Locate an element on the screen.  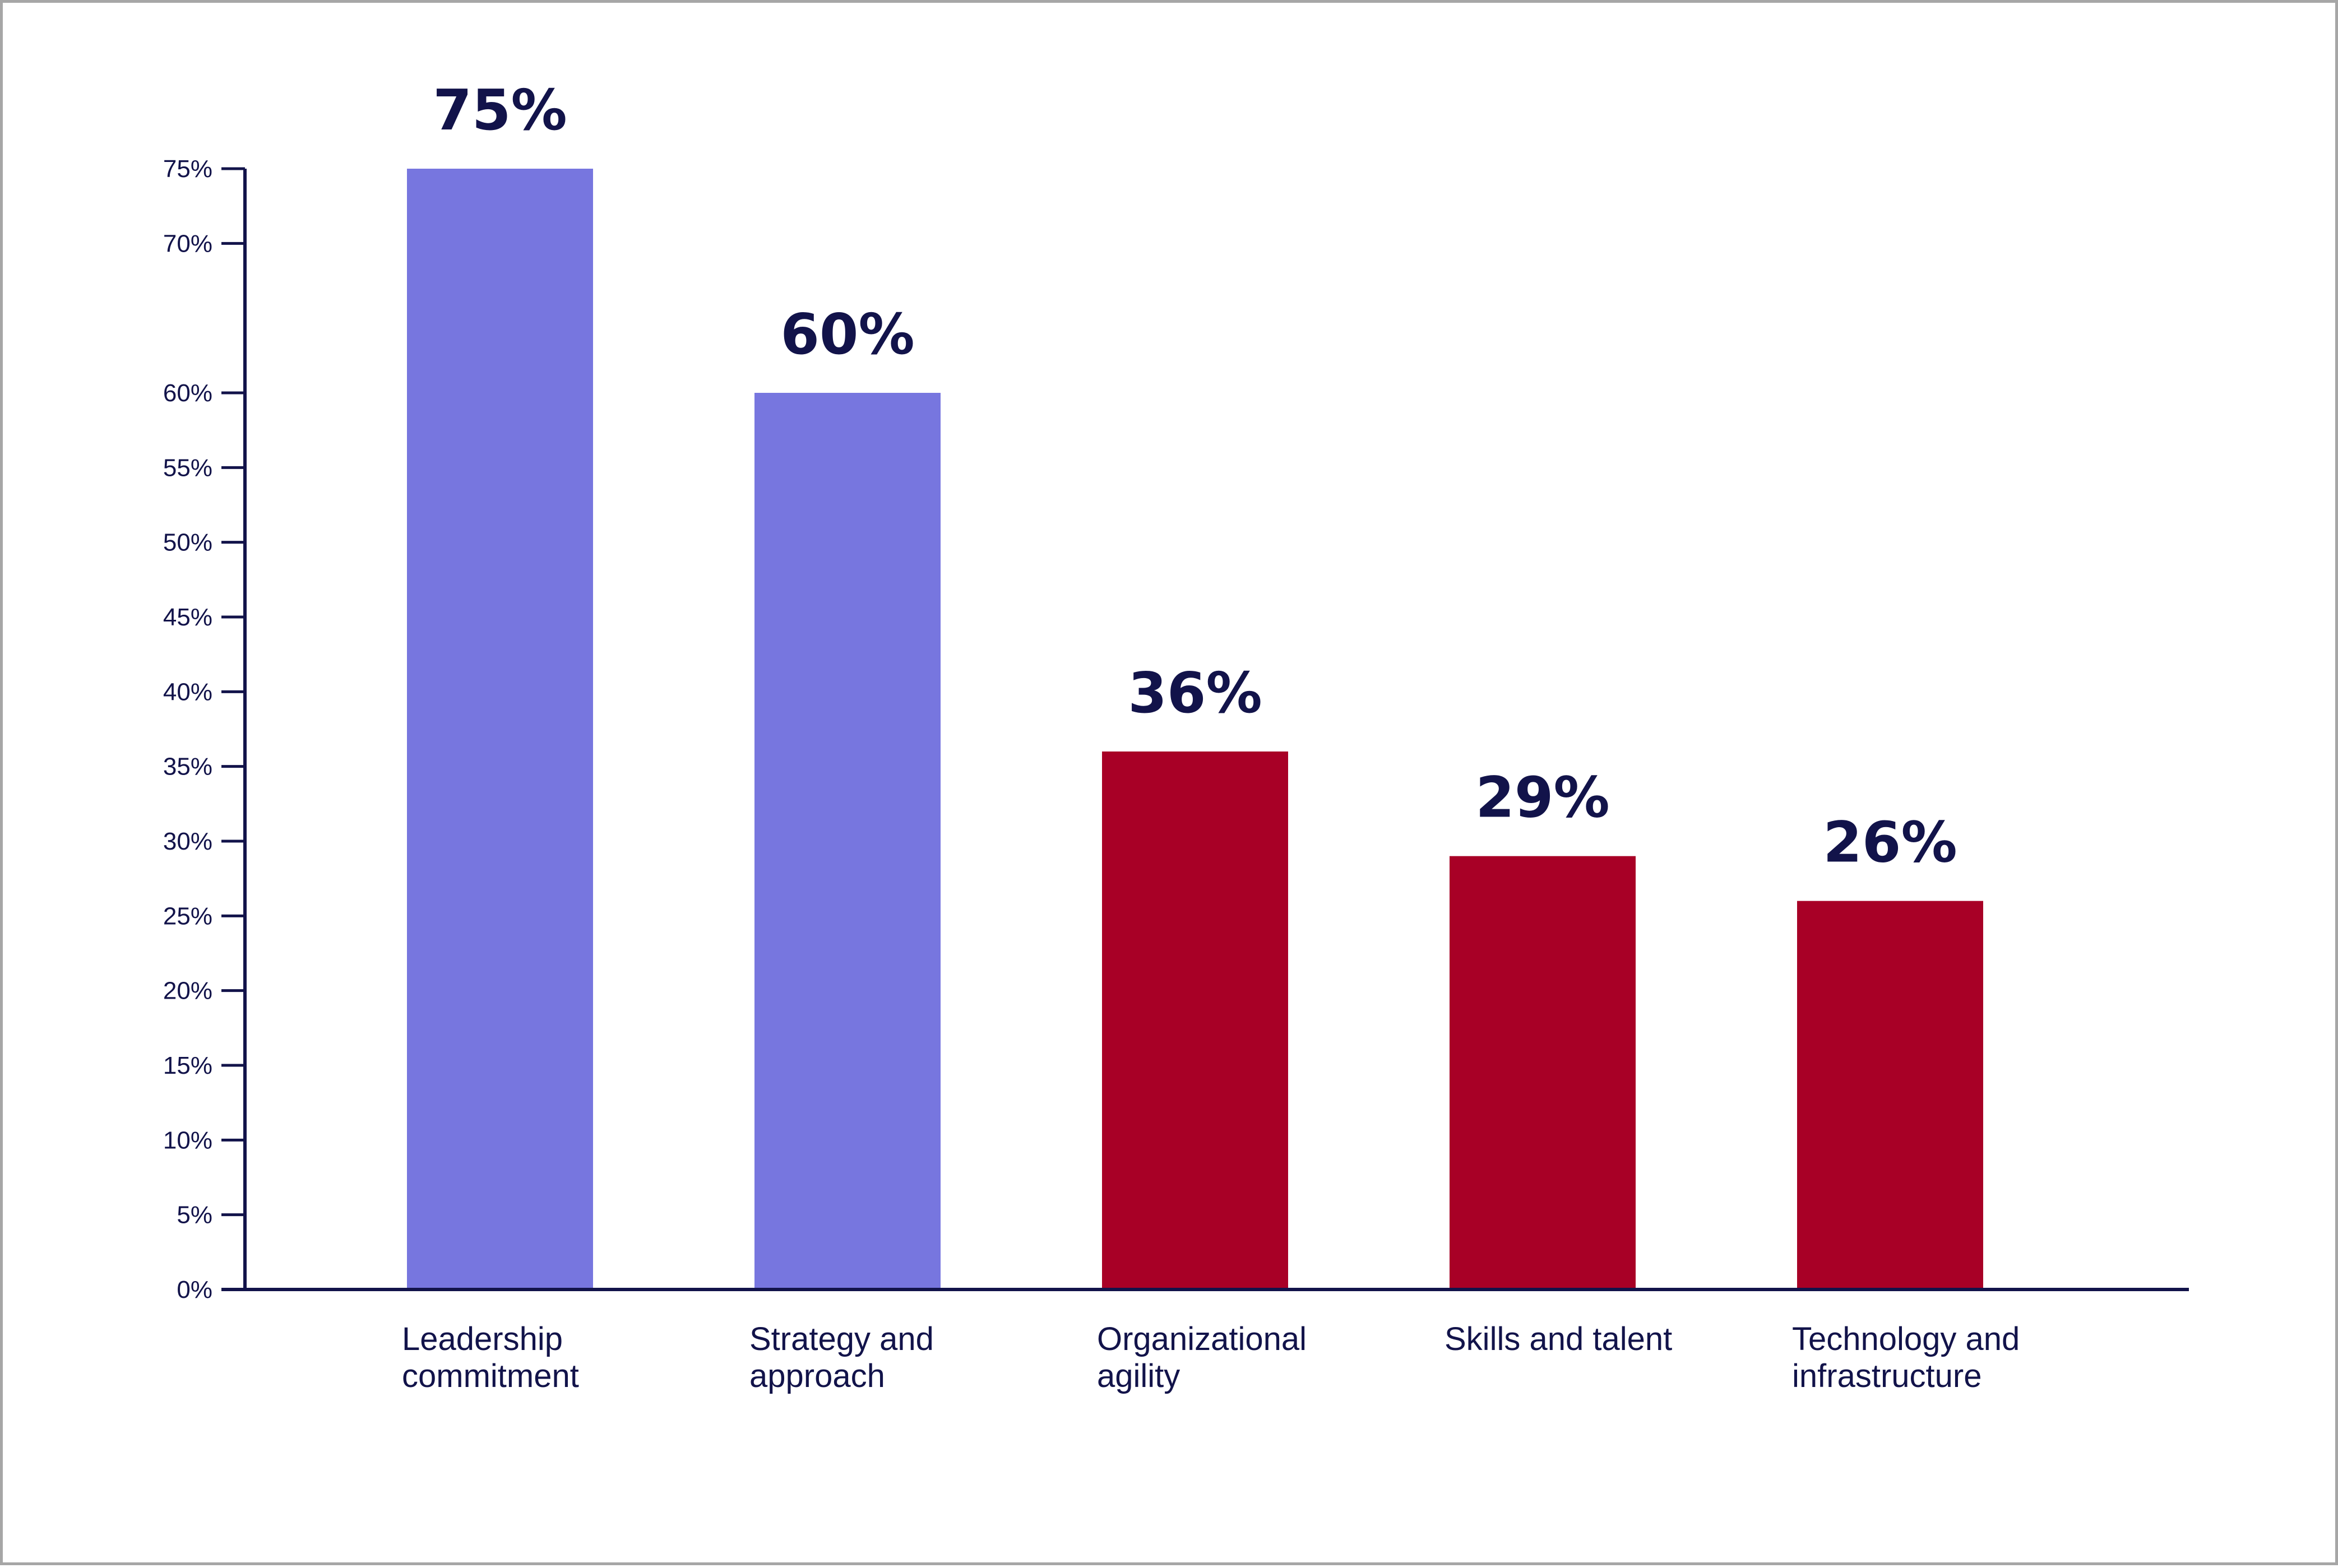
data-label-5: 26% is located at coordinates (1890, 842).